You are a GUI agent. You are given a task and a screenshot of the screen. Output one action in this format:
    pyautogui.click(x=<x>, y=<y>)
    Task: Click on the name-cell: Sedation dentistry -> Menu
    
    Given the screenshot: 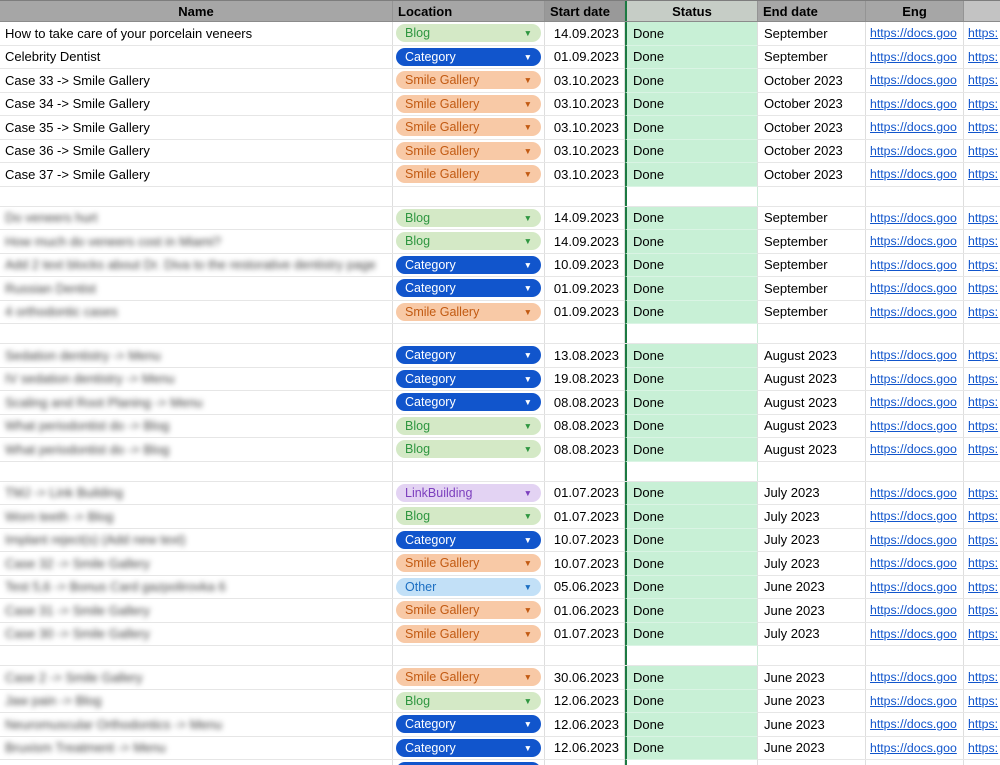 What is the action you would take?
    pyautogui.click(x=196, y=355)
    